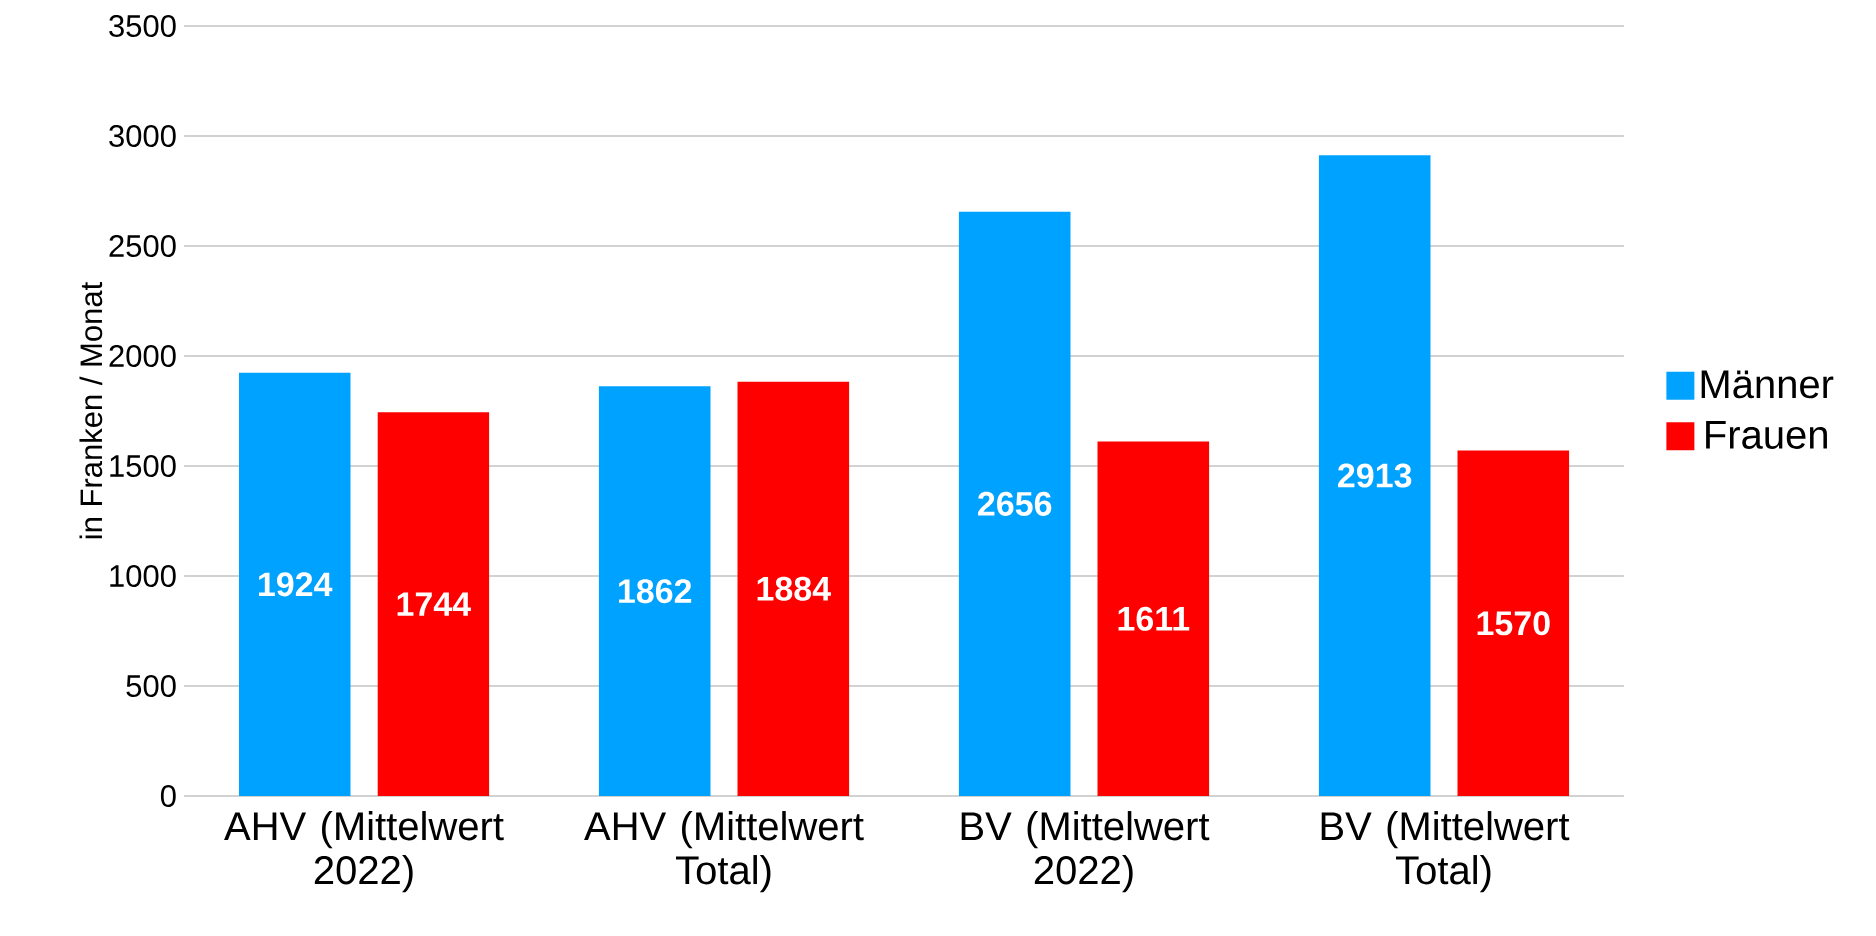 Image resolution: width=1876 pixels, height=936 pixels. I want to click on data-label: 1744, so click(434, 604).